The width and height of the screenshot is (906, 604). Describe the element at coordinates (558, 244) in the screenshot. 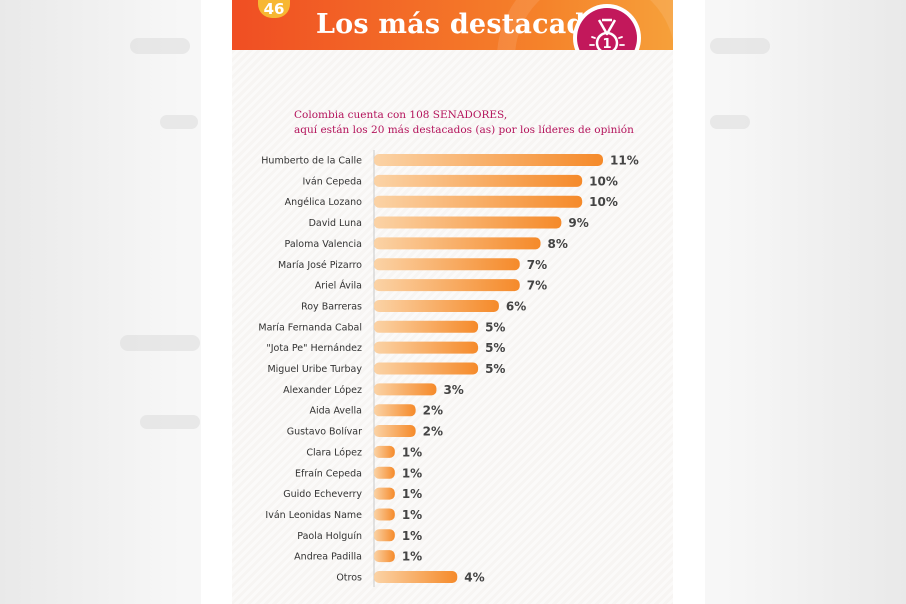

I see `value-label: 8%` at that location.